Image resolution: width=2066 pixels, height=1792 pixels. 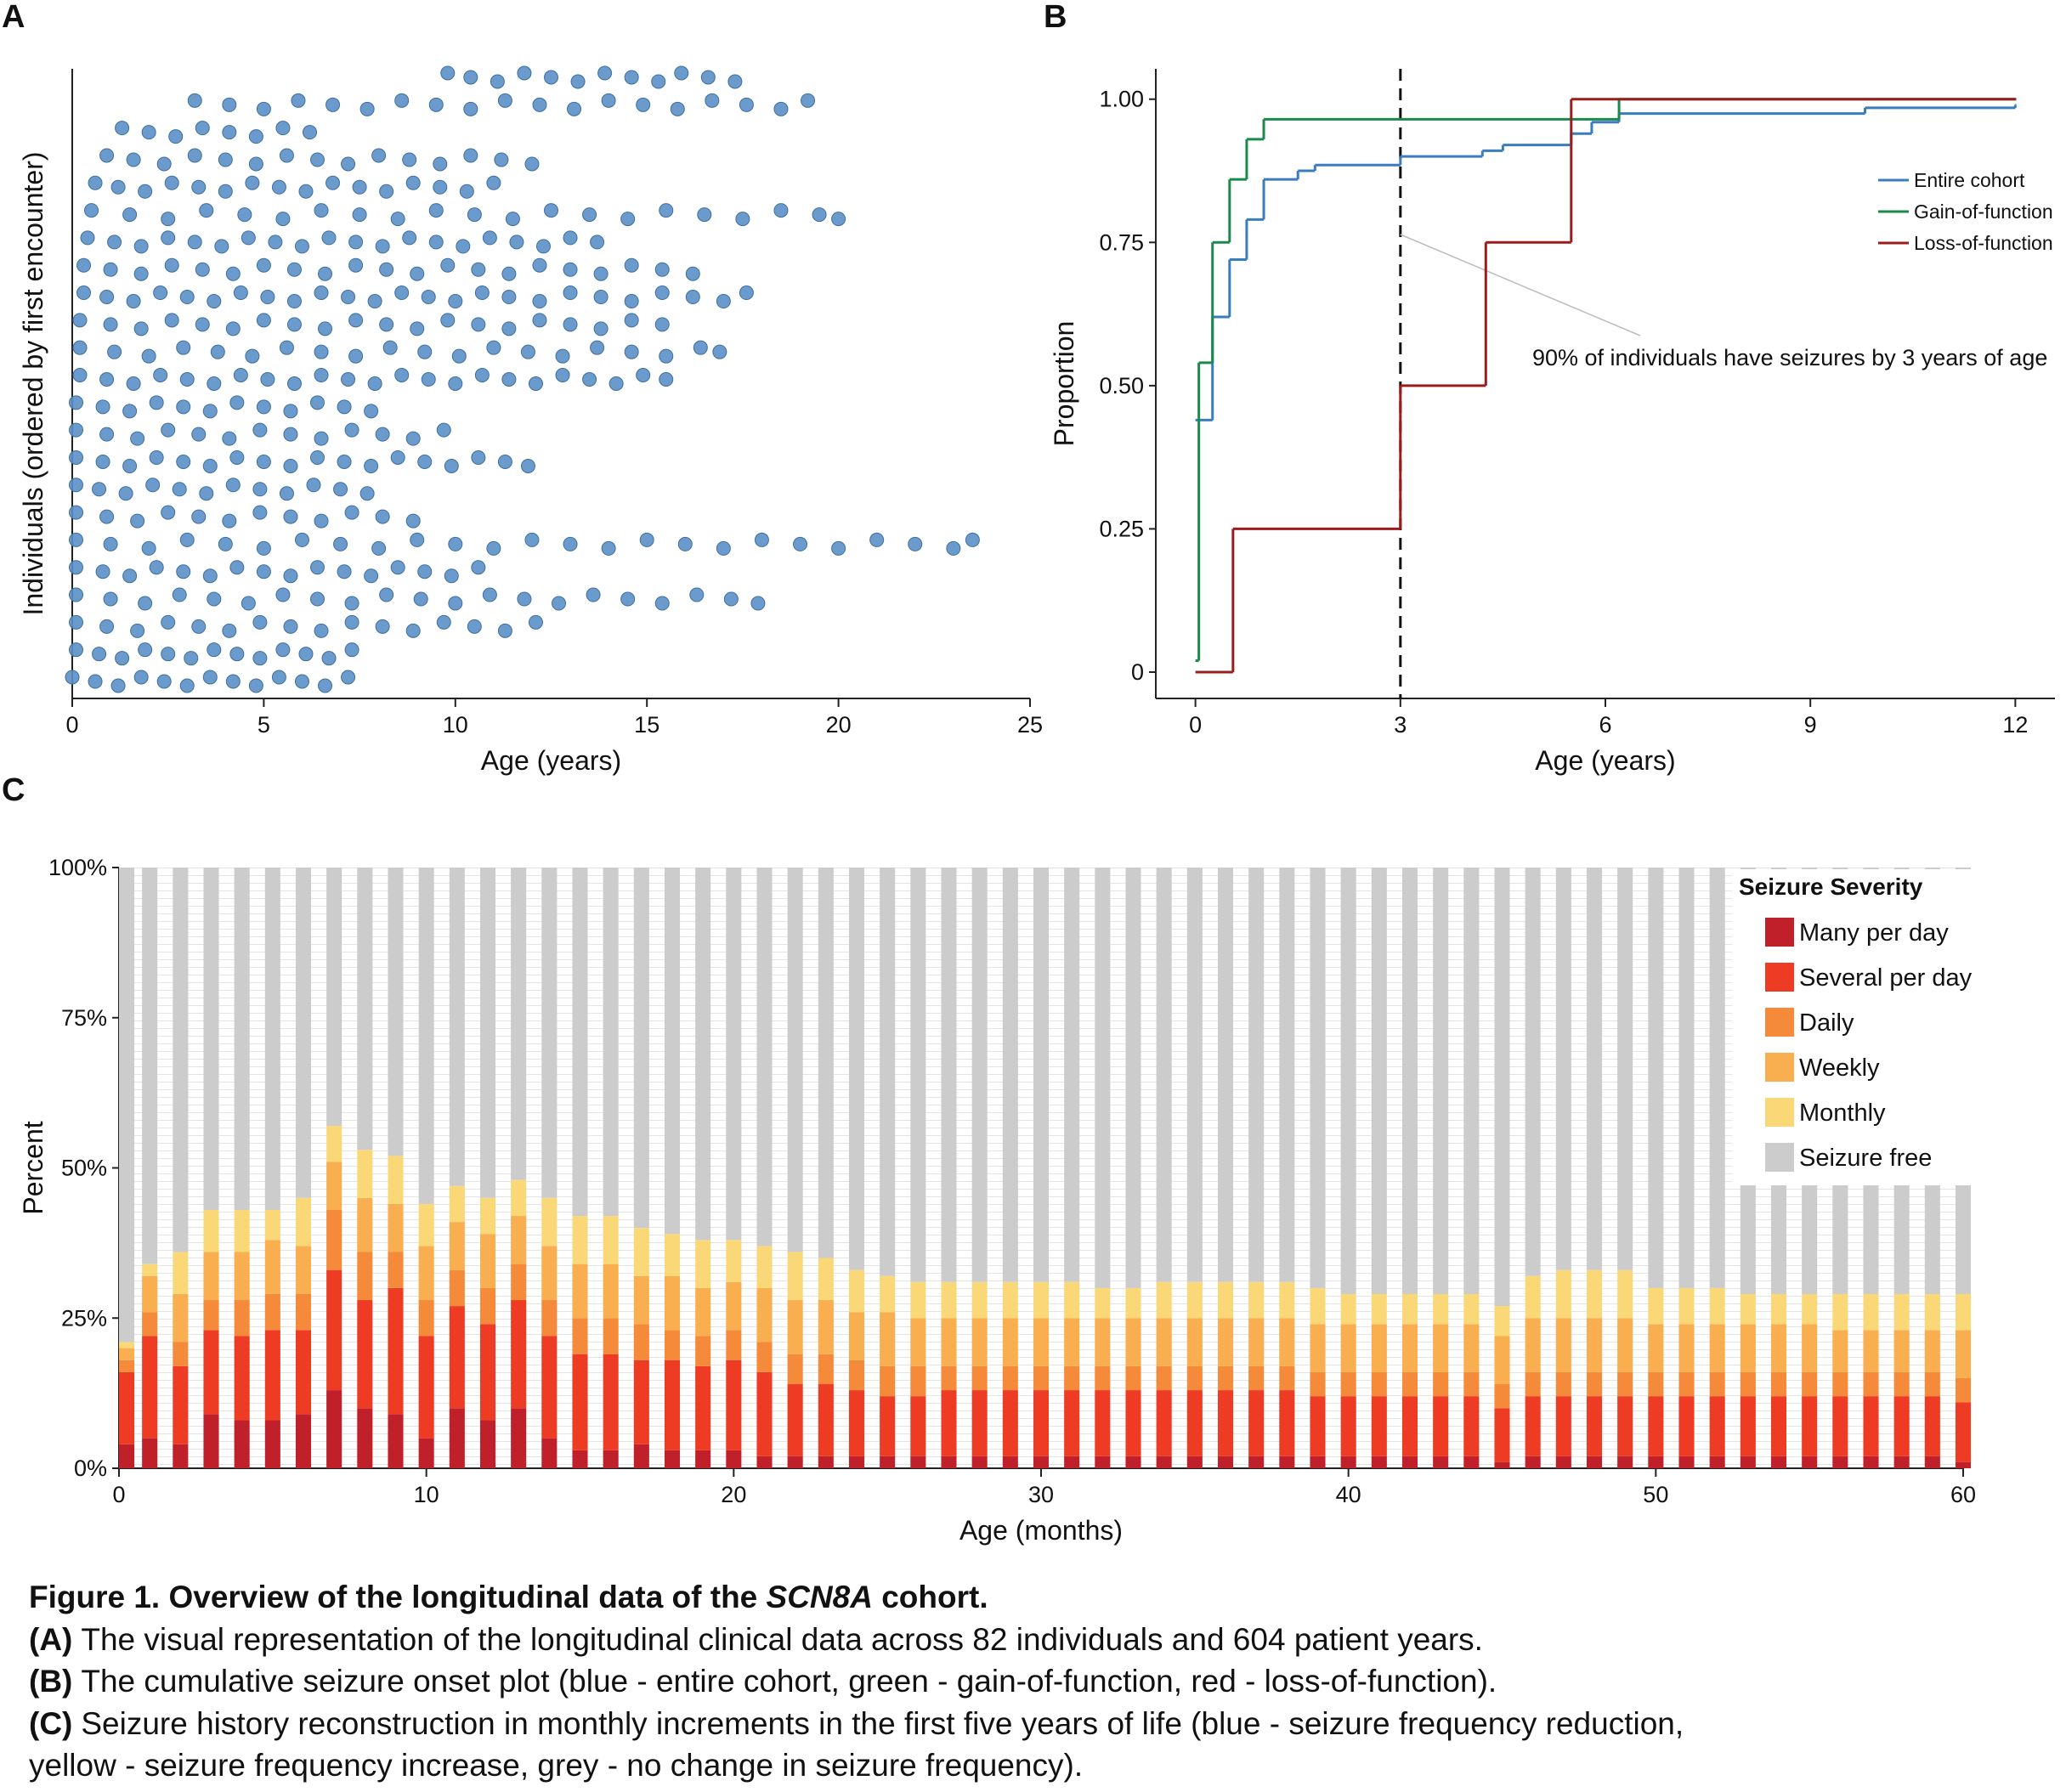 What do you see at coordinates (1779, 977) in the screenshot?
I see `legend-swatch` at bounding box center [1779, 977].